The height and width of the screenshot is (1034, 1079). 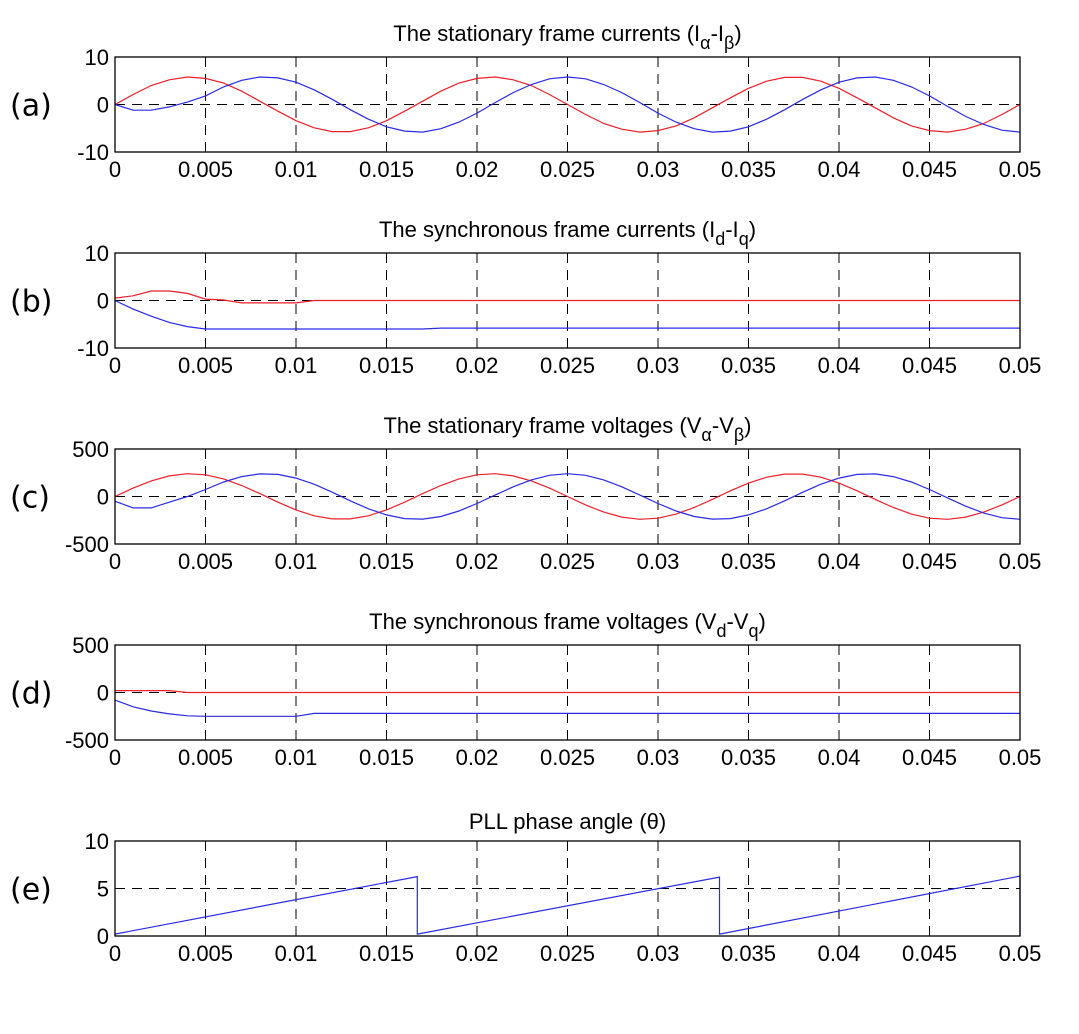 What do you see at coordinates (31, 302) in the screenshot?
I see `panel-label: (b)` at bounding box center [31, 302].